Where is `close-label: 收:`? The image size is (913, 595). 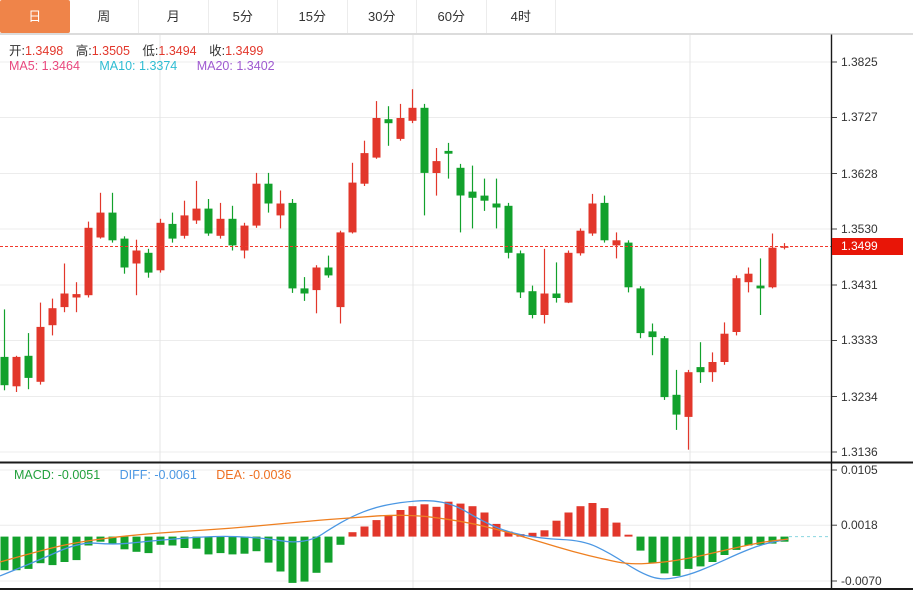 close-label: 收: is located at coordinates (217, 51).